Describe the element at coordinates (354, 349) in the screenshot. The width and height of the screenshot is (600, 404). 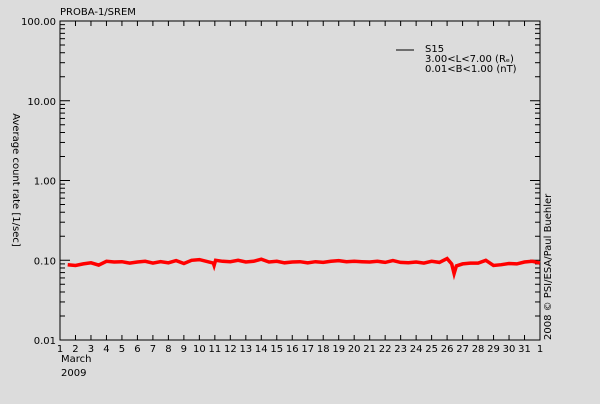
I see `x-tick-label: 20` at that location.